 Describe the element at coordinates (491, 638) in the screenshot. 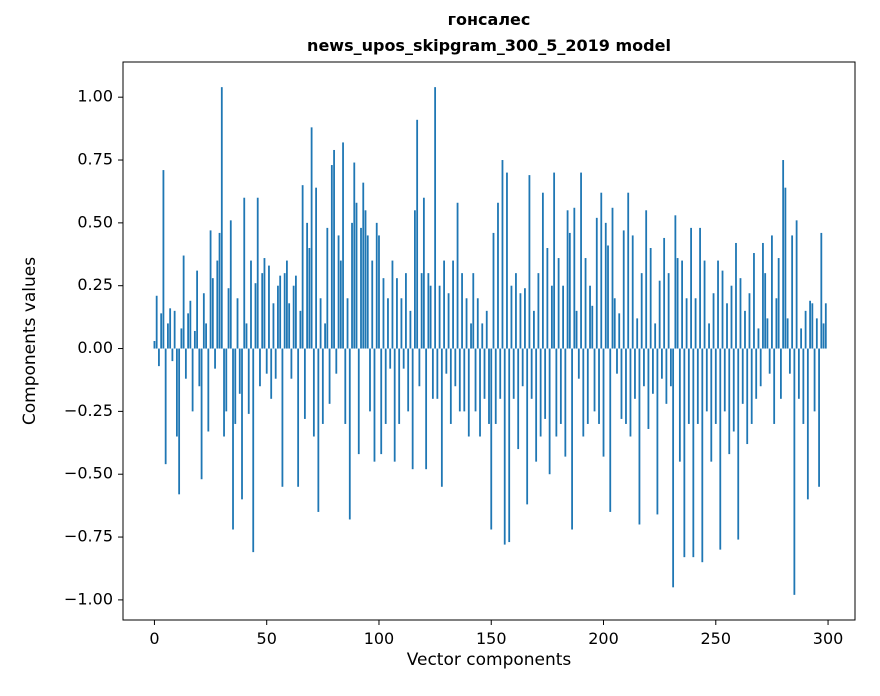

I see `x-tick-label: 150` at that location.